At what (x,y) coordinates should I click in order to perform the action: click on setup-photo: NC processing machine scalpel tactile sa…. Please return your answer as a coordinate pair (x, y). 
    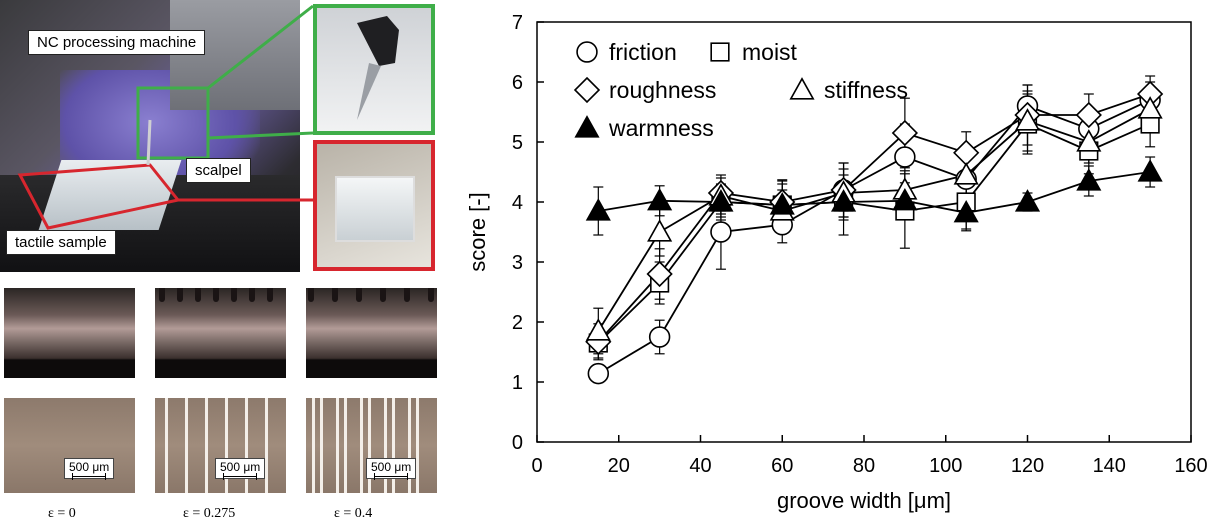
    Looking at the image, I should click on (150, 136).